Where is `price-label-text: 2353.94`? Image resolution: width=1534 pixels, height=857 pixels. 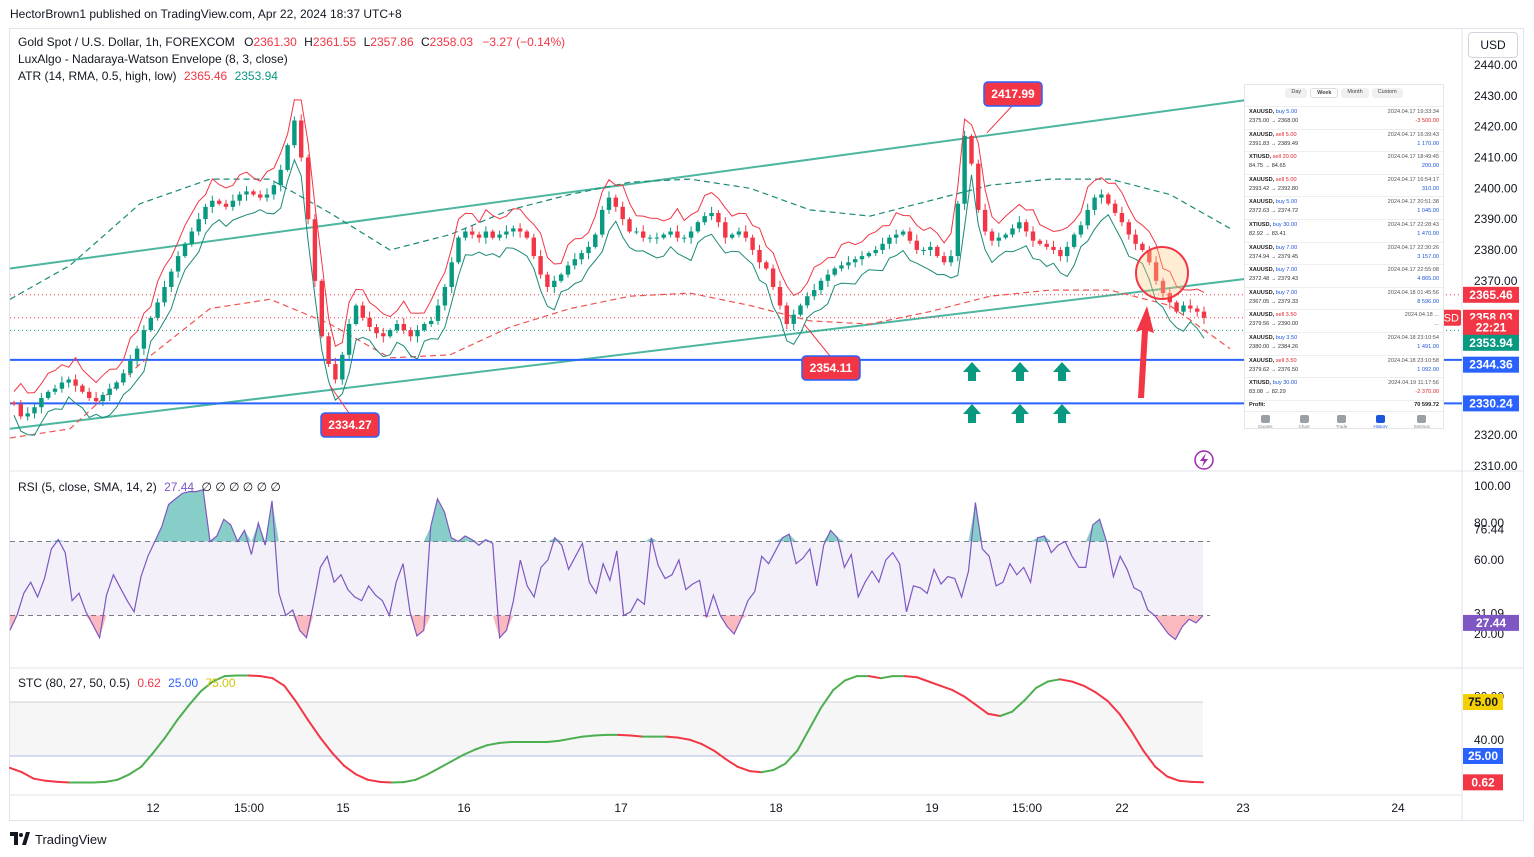
price-label-text: 2353.94 is located at coordinates (1491, 343).